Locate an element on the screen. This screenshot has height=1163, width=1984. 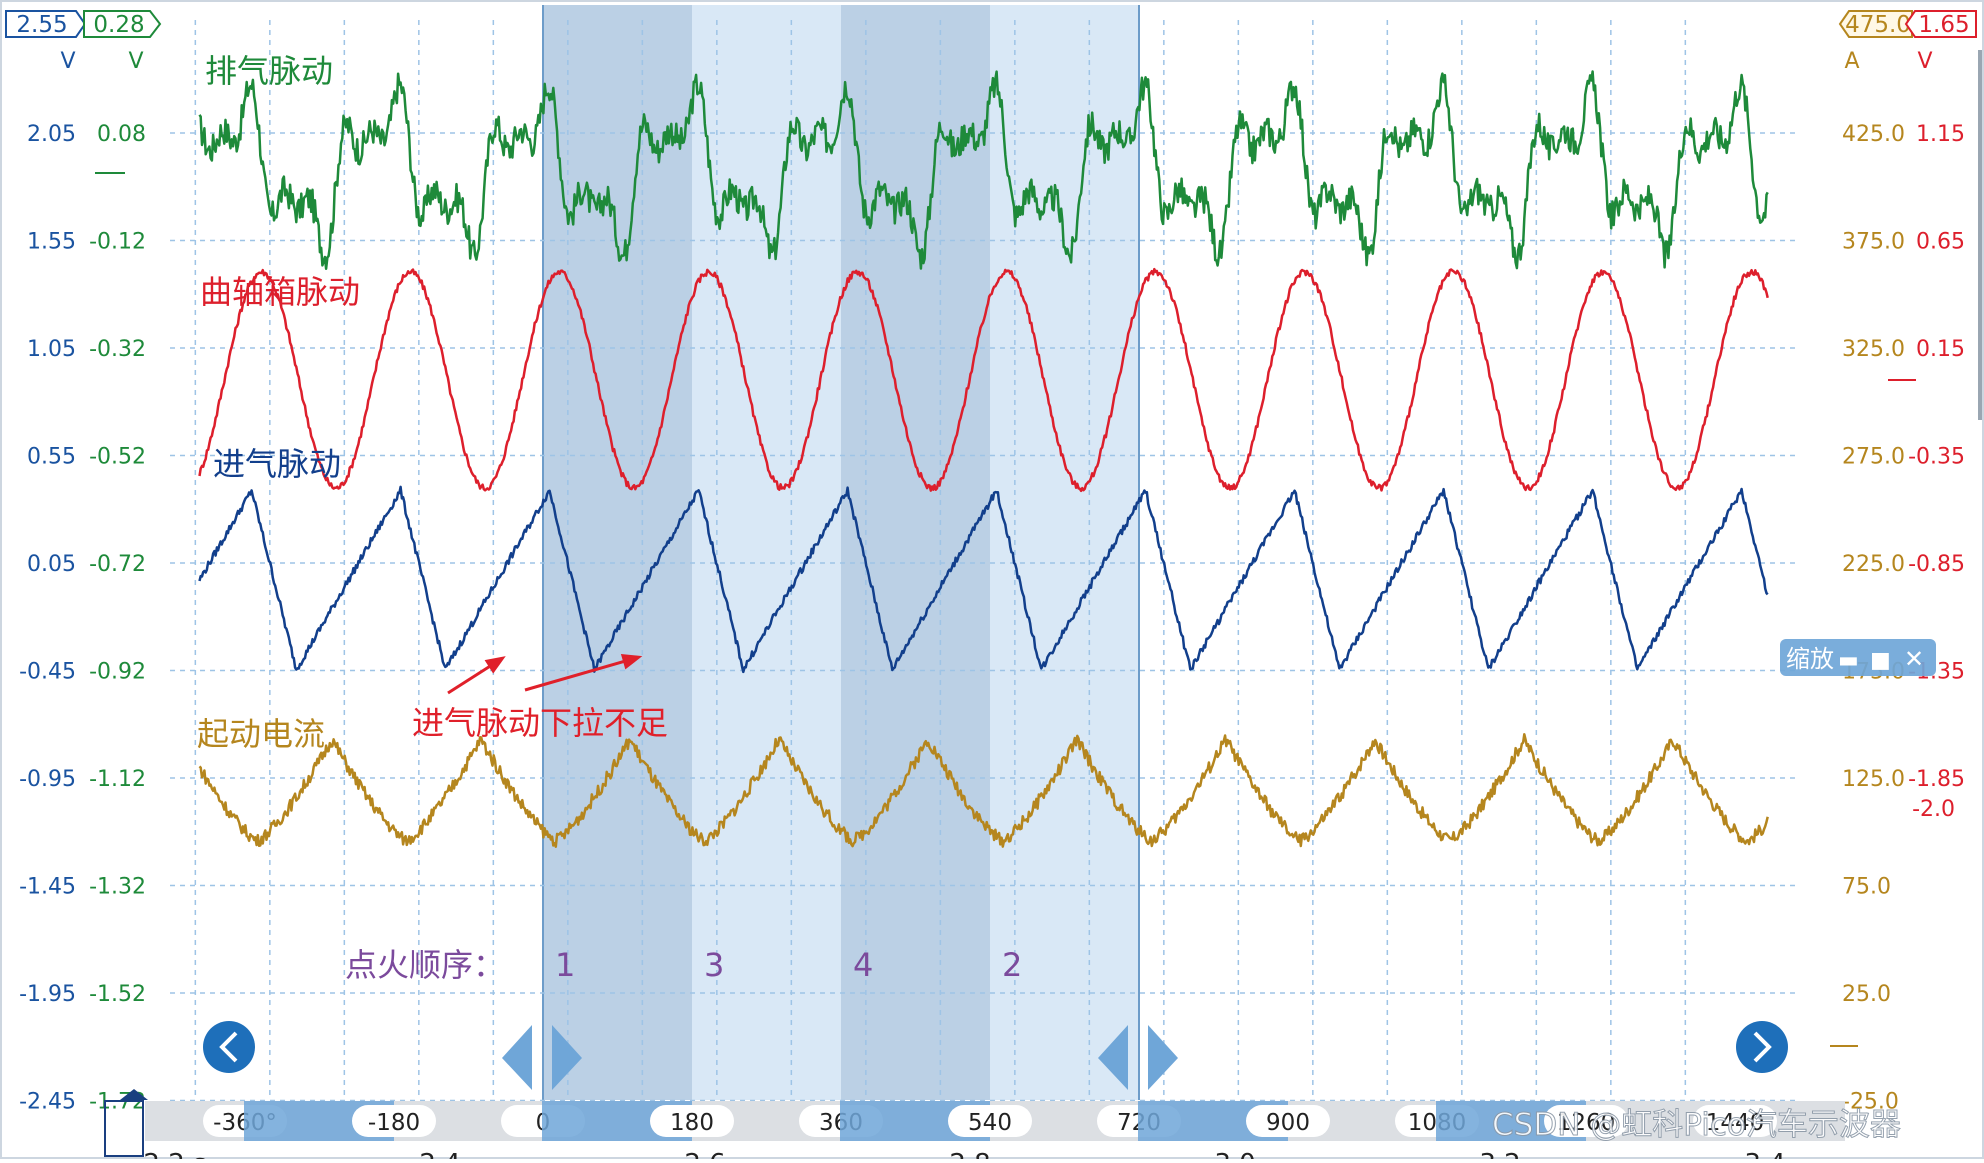
axis-tick-label: 0.08 is located at coordinates (121, 134).